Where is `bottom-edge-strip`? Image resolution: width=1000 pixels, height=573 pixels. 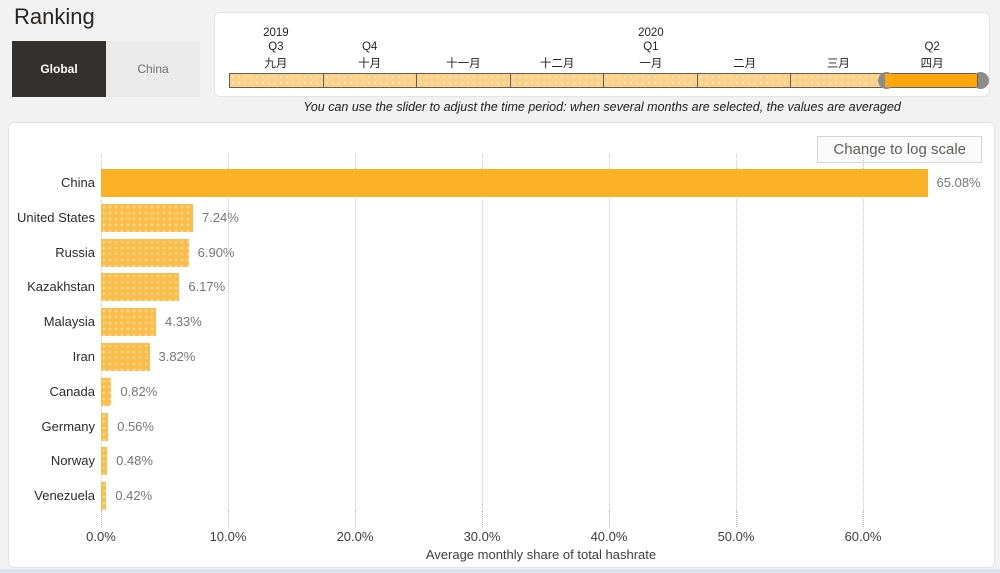 bottom-edge-strip is located at coordinates (500, 571).